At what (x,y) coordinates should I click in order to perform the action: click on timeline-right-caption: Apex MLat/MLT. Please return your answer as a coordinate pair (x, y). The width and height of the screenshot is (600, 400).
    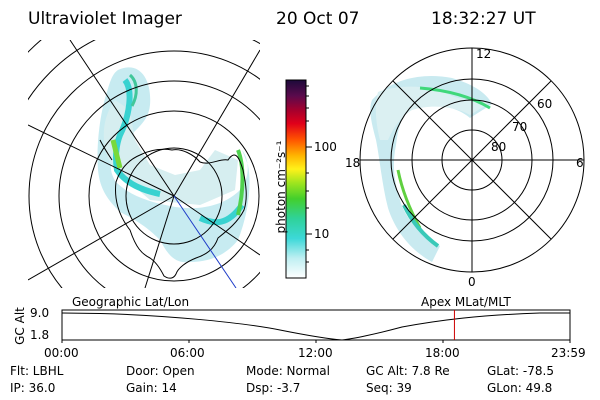
    Looking at the image, I should click on (466, 302).